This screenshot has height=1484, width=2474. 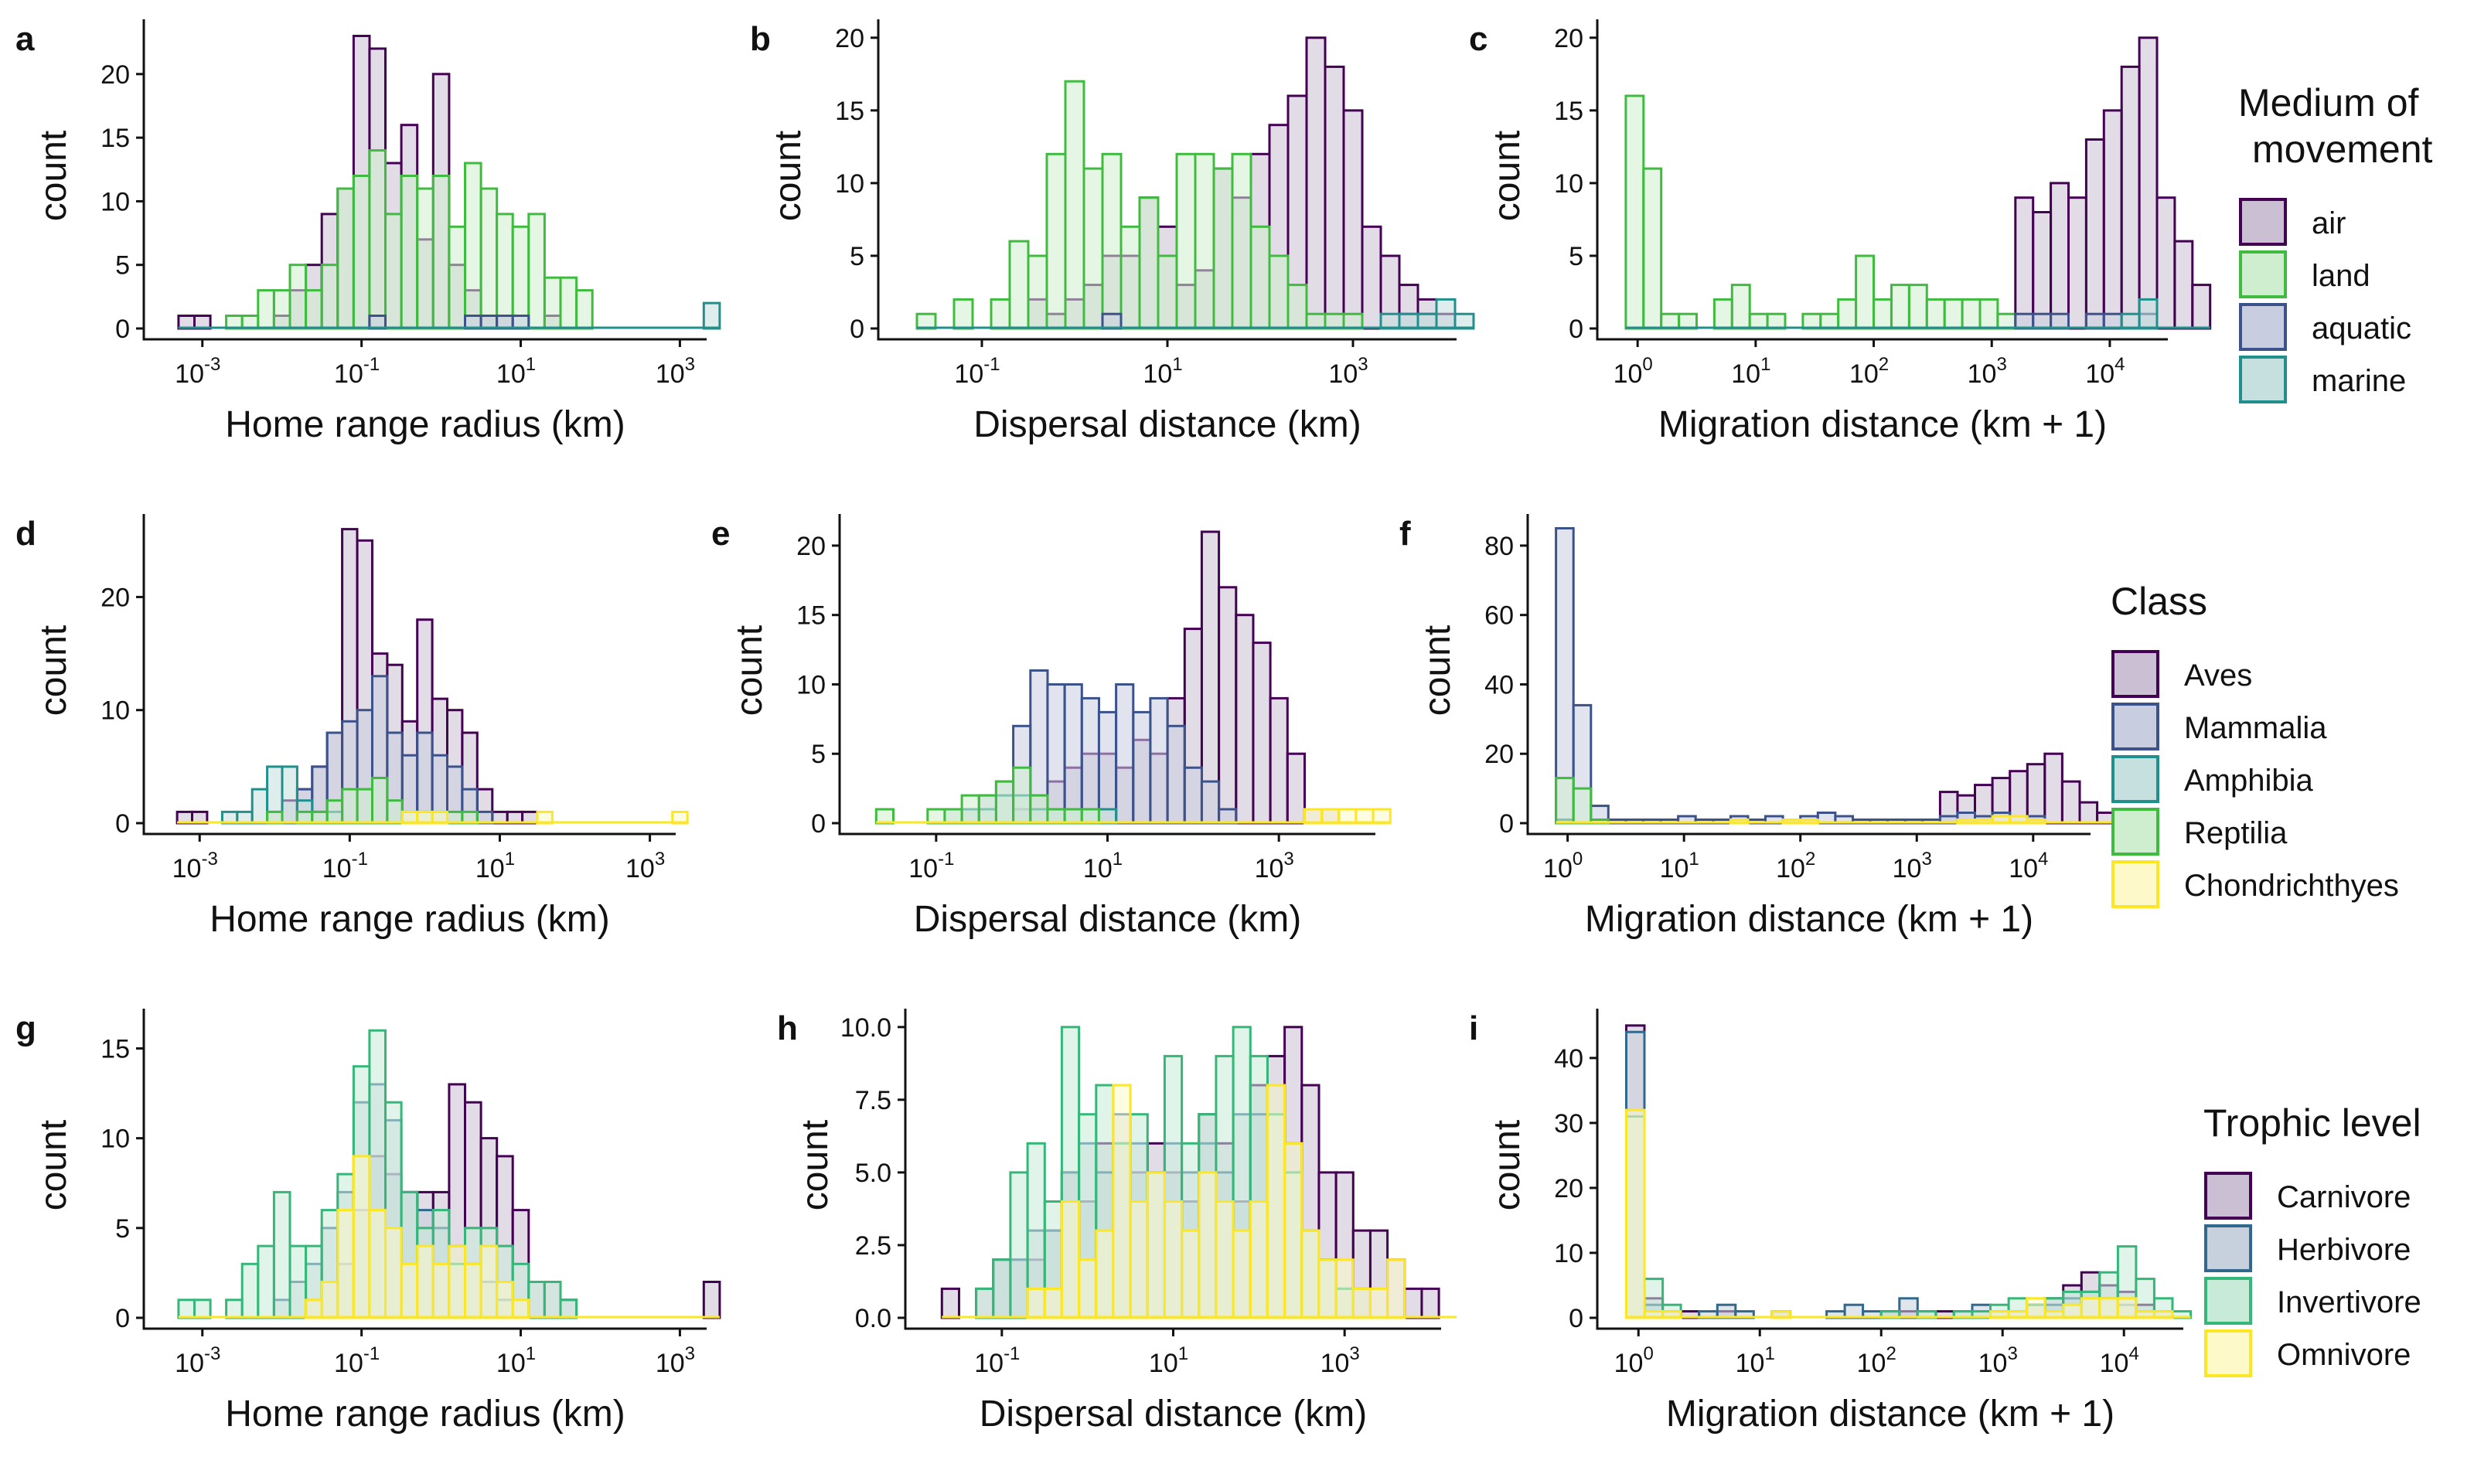 What do you see at coordinates (2105, 371) in the screenshot?
I see `x-tick-label: 10⁴` at bounding box center [2105, 371].